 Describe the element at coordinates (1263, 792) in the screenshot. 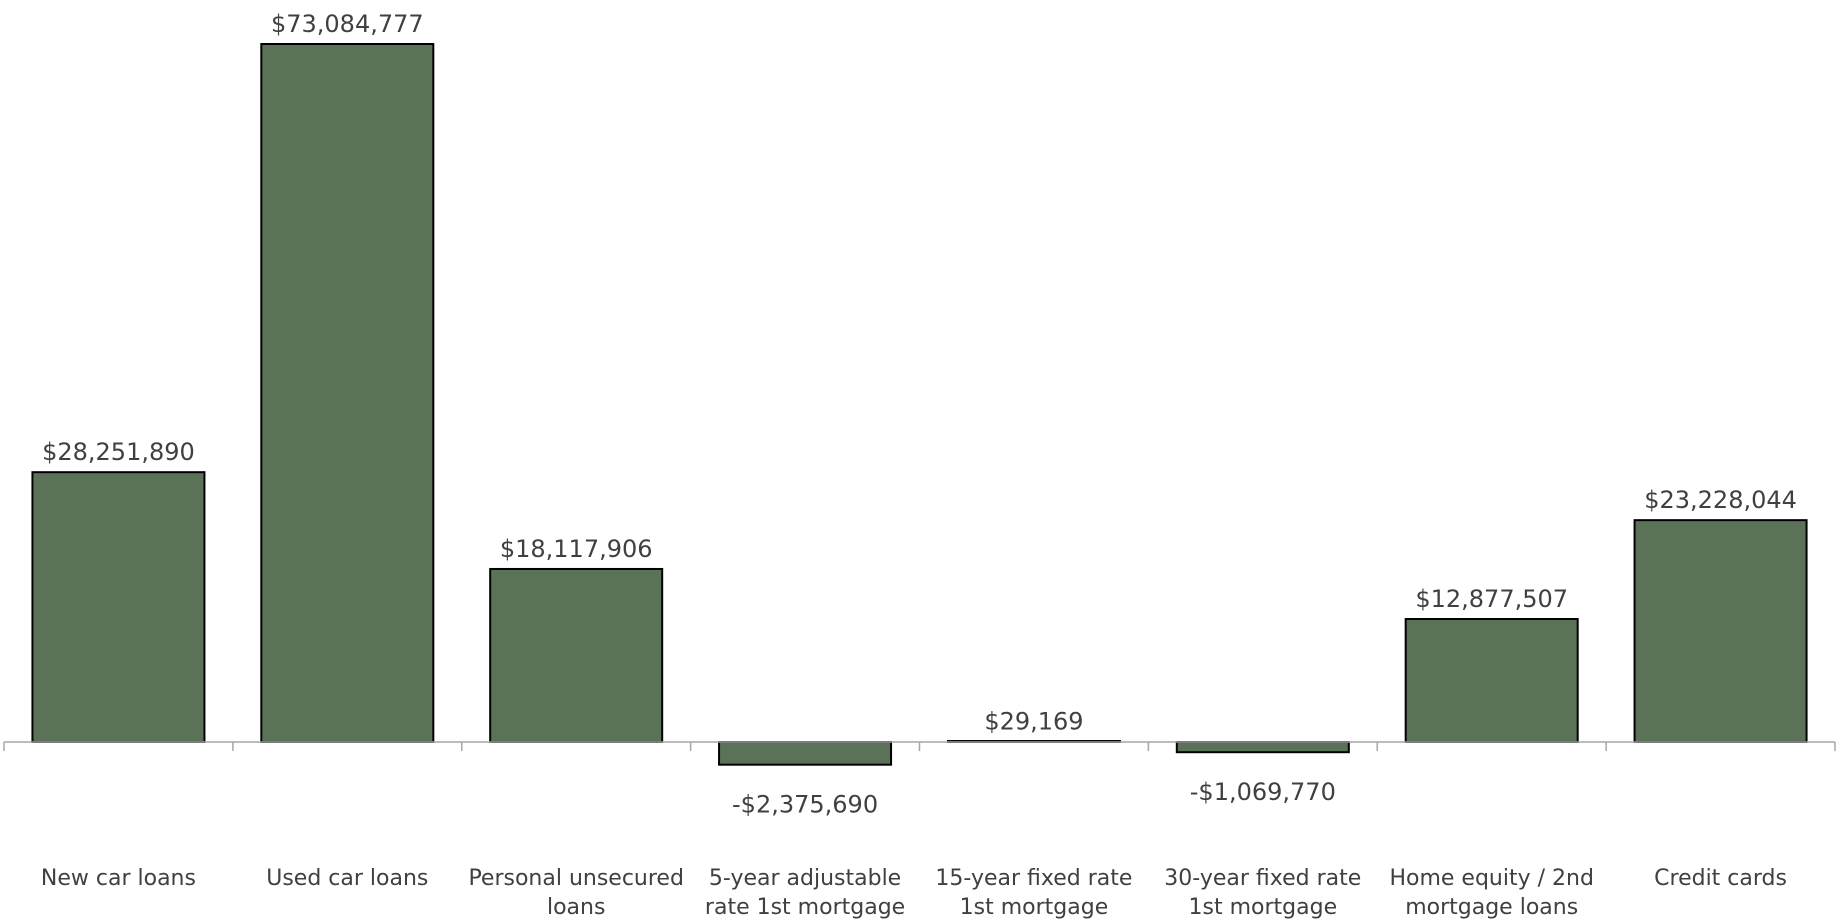

I see `value-label-5: -$1,069,770` at that location.